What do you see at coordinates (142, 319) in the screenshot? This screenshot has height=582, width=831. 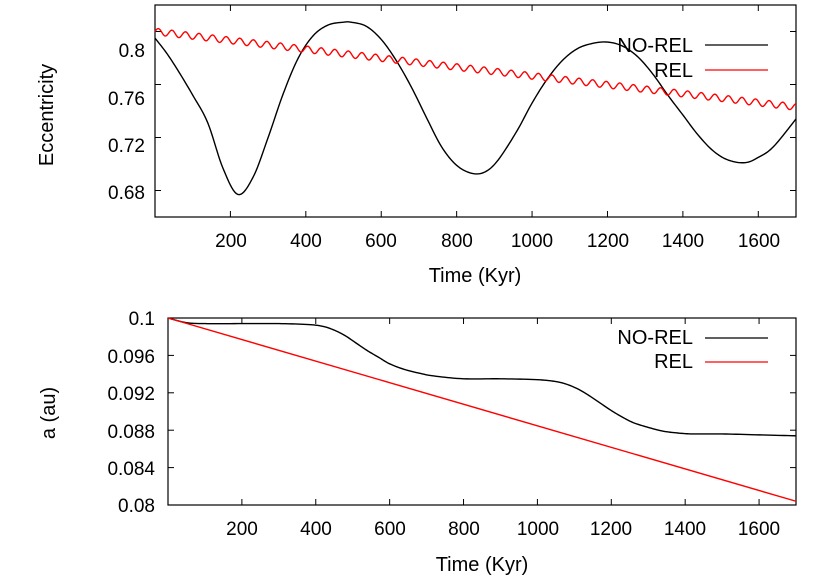 I see `ytick-label: 0.1` at bounding box center [142, 319].